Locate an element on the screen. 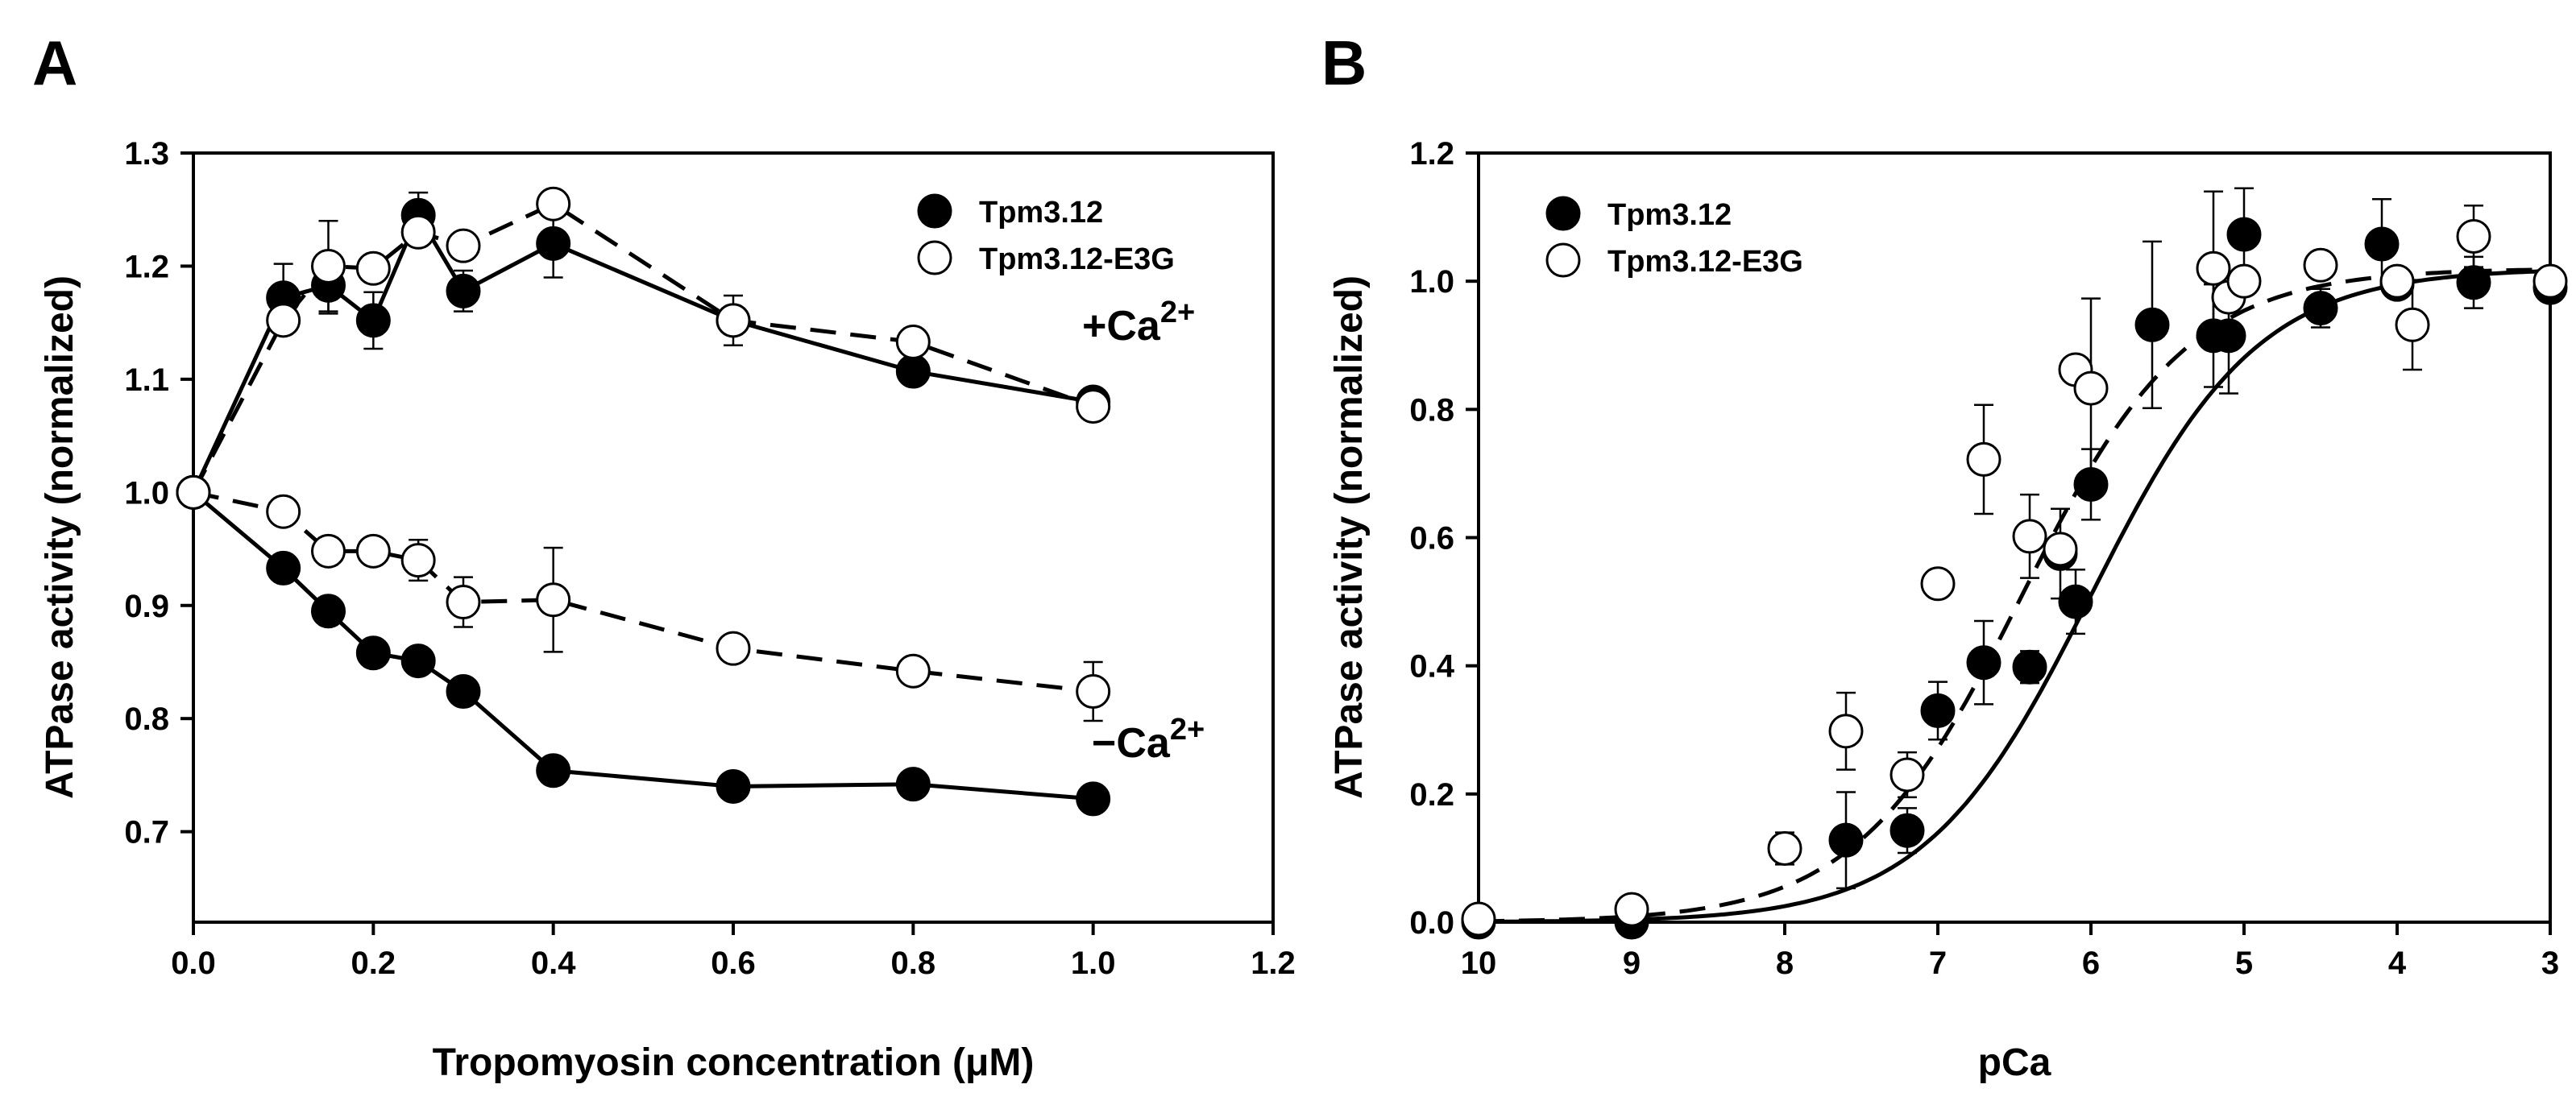 The height and width of the screenshot is (1105, 2576). panel-a-x-axis-title: Tropomyosin concentration (μM) is located at coordinates (734, 1062).